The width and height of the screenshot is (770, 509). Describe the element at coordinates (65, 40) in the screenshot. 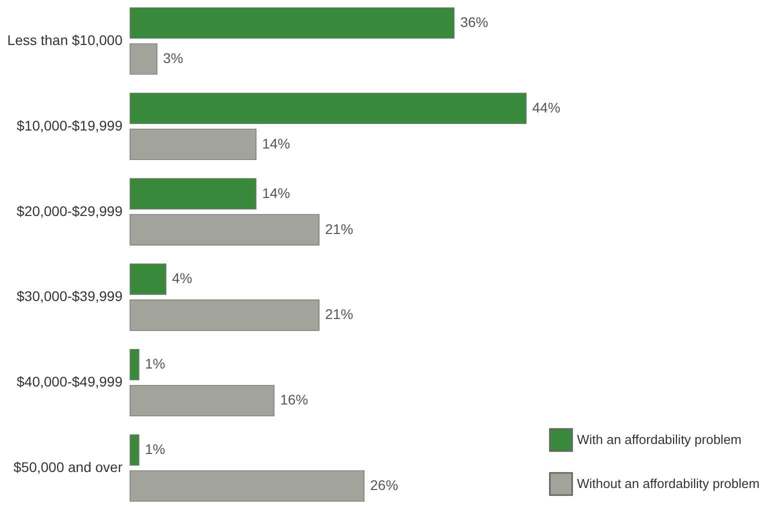

I see `y-tick-label: Less than $10,000` at that location.